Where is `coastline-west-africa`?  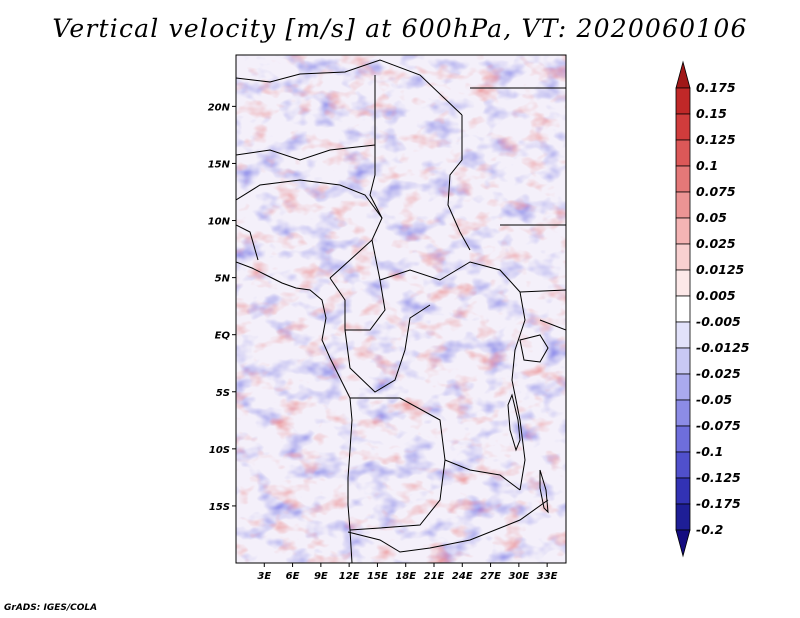
coastline-west-africa is located at coordinates (294, 412).